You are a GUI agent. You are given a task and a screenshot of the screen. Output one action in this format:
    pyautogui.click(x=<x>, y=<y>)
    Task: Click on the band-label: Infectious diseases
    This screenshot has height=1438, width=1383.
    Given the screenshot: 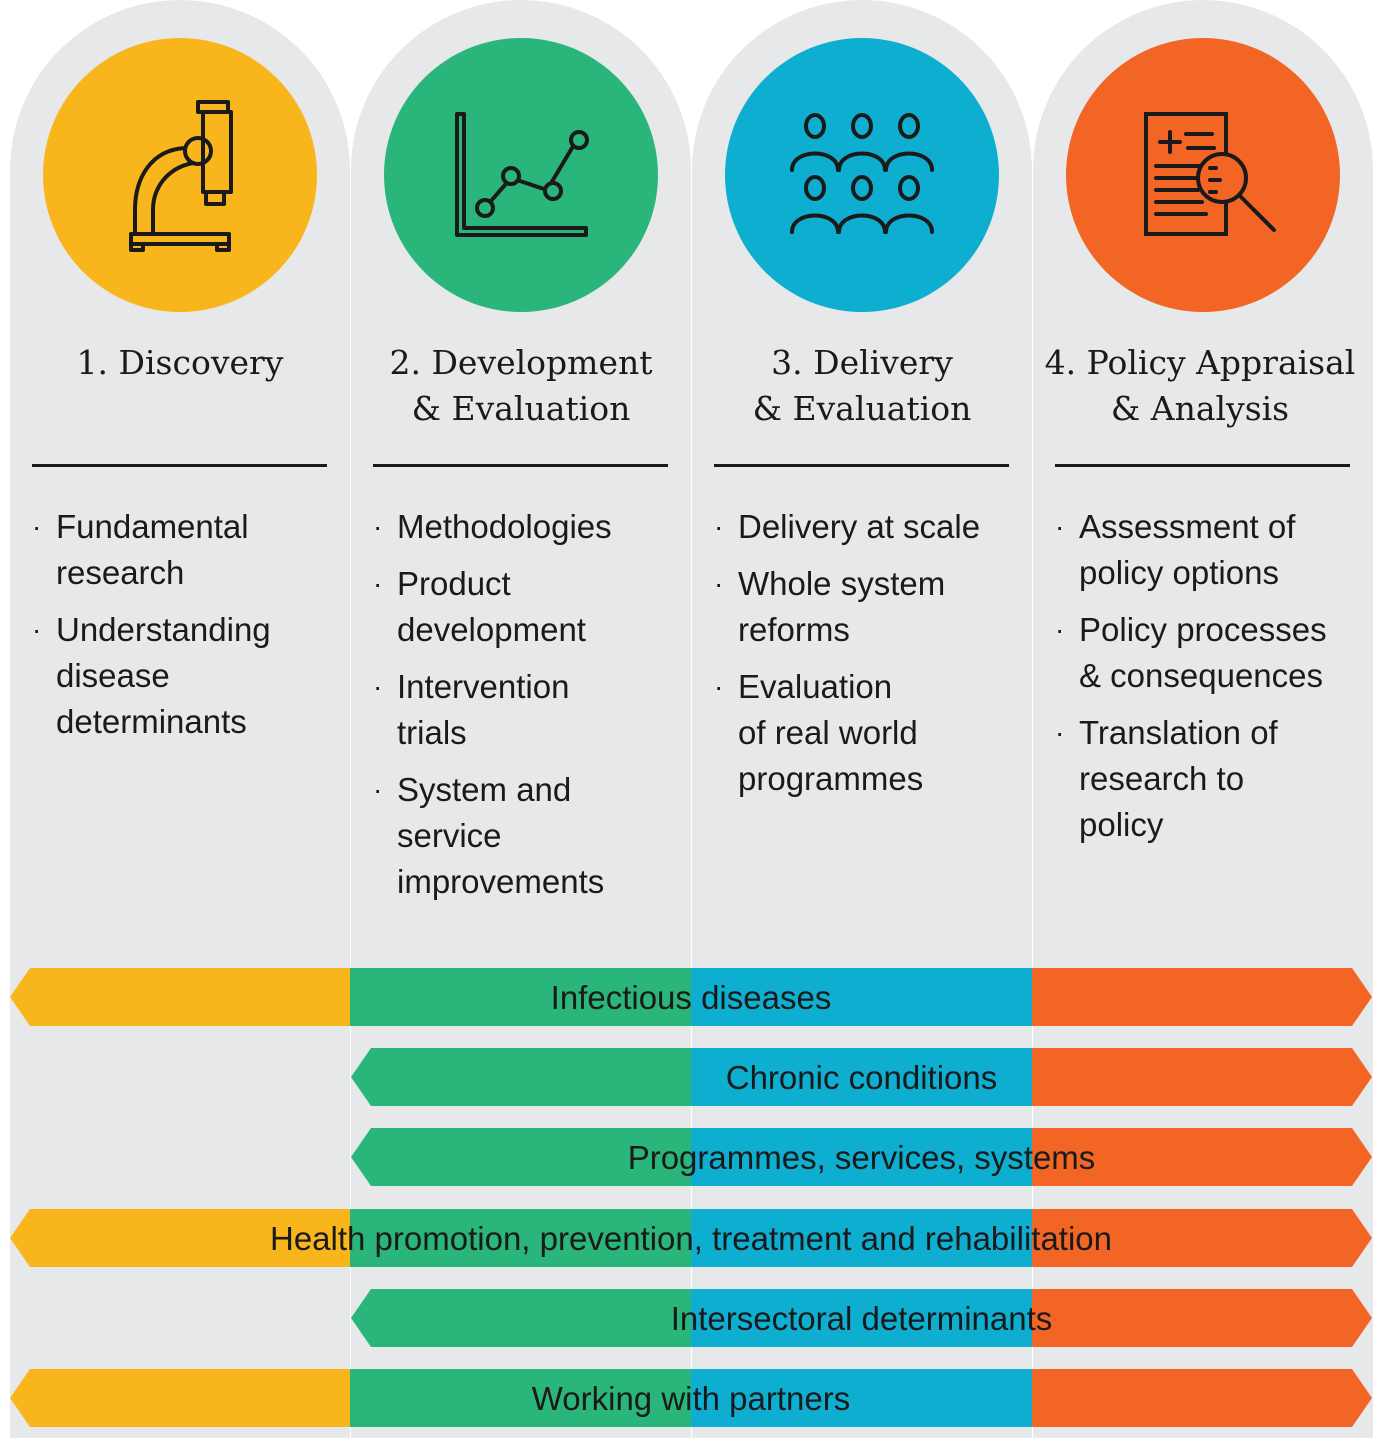 What is the action you would take?
    pyautogui.click(x=691, y=997)
    